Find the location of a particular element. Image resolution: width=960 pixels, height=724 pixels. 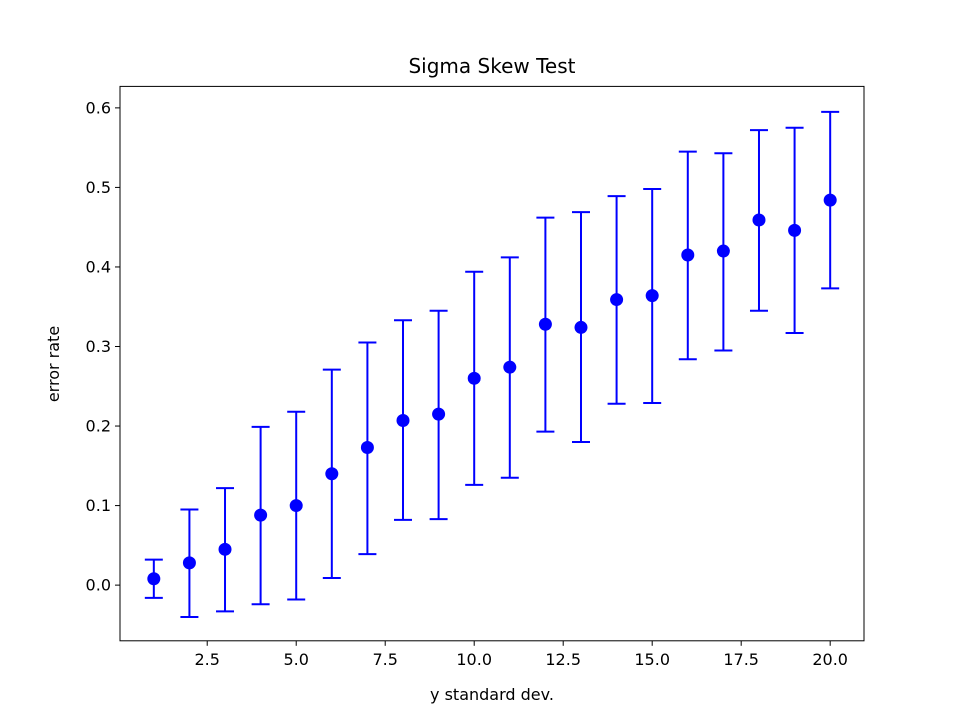

y-tick-label: 0.4 is located at coordinates (98, 266).